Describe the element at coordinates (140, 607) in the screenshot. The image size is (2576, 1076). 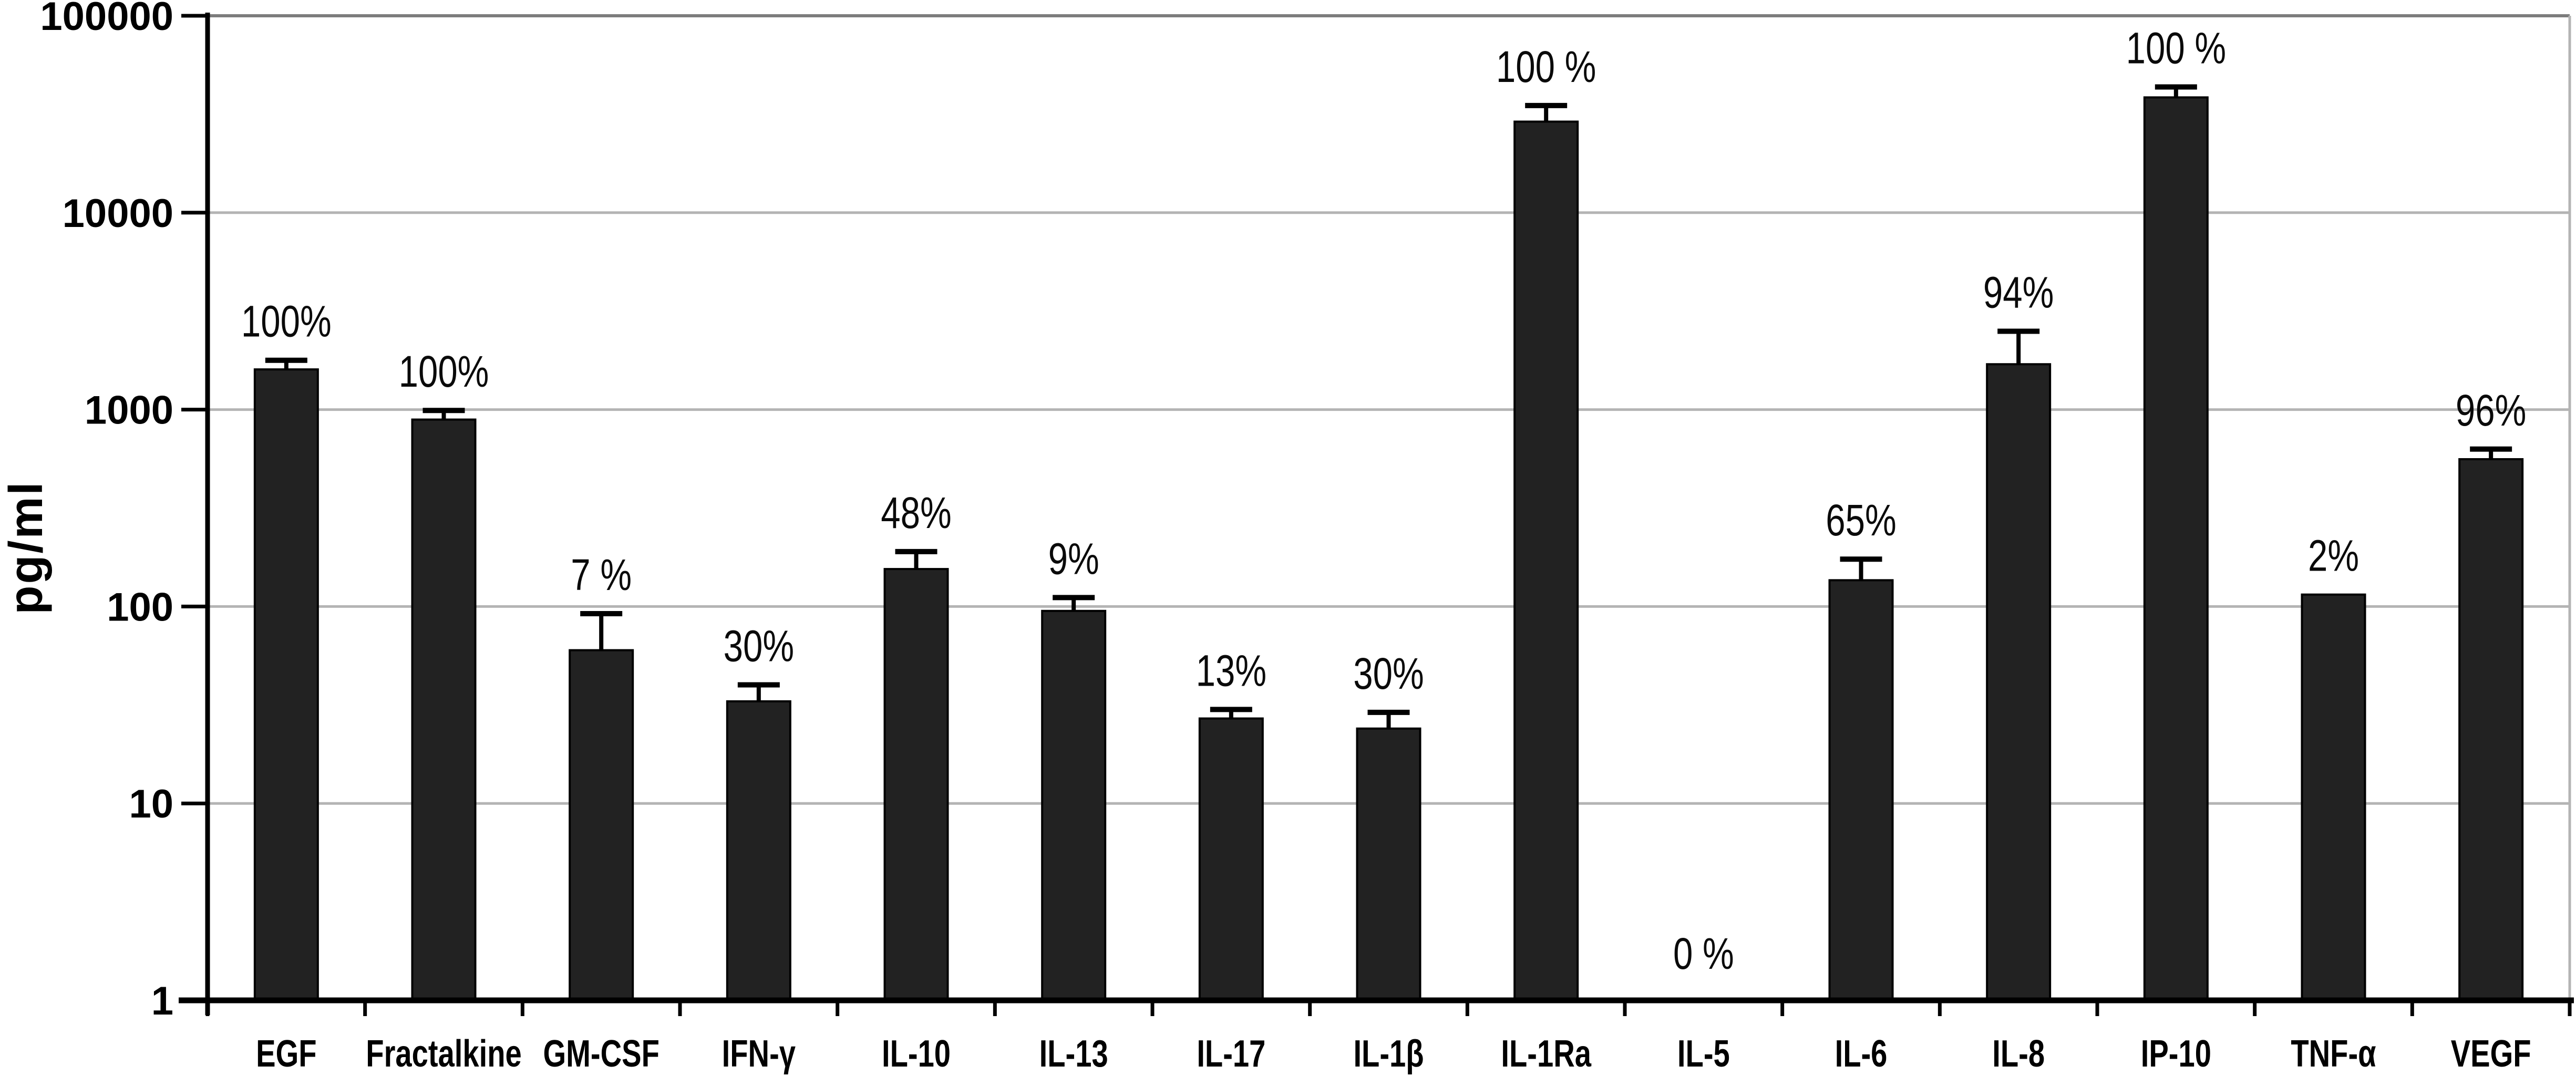
I see `y-tick-label-100: 100` at that location.